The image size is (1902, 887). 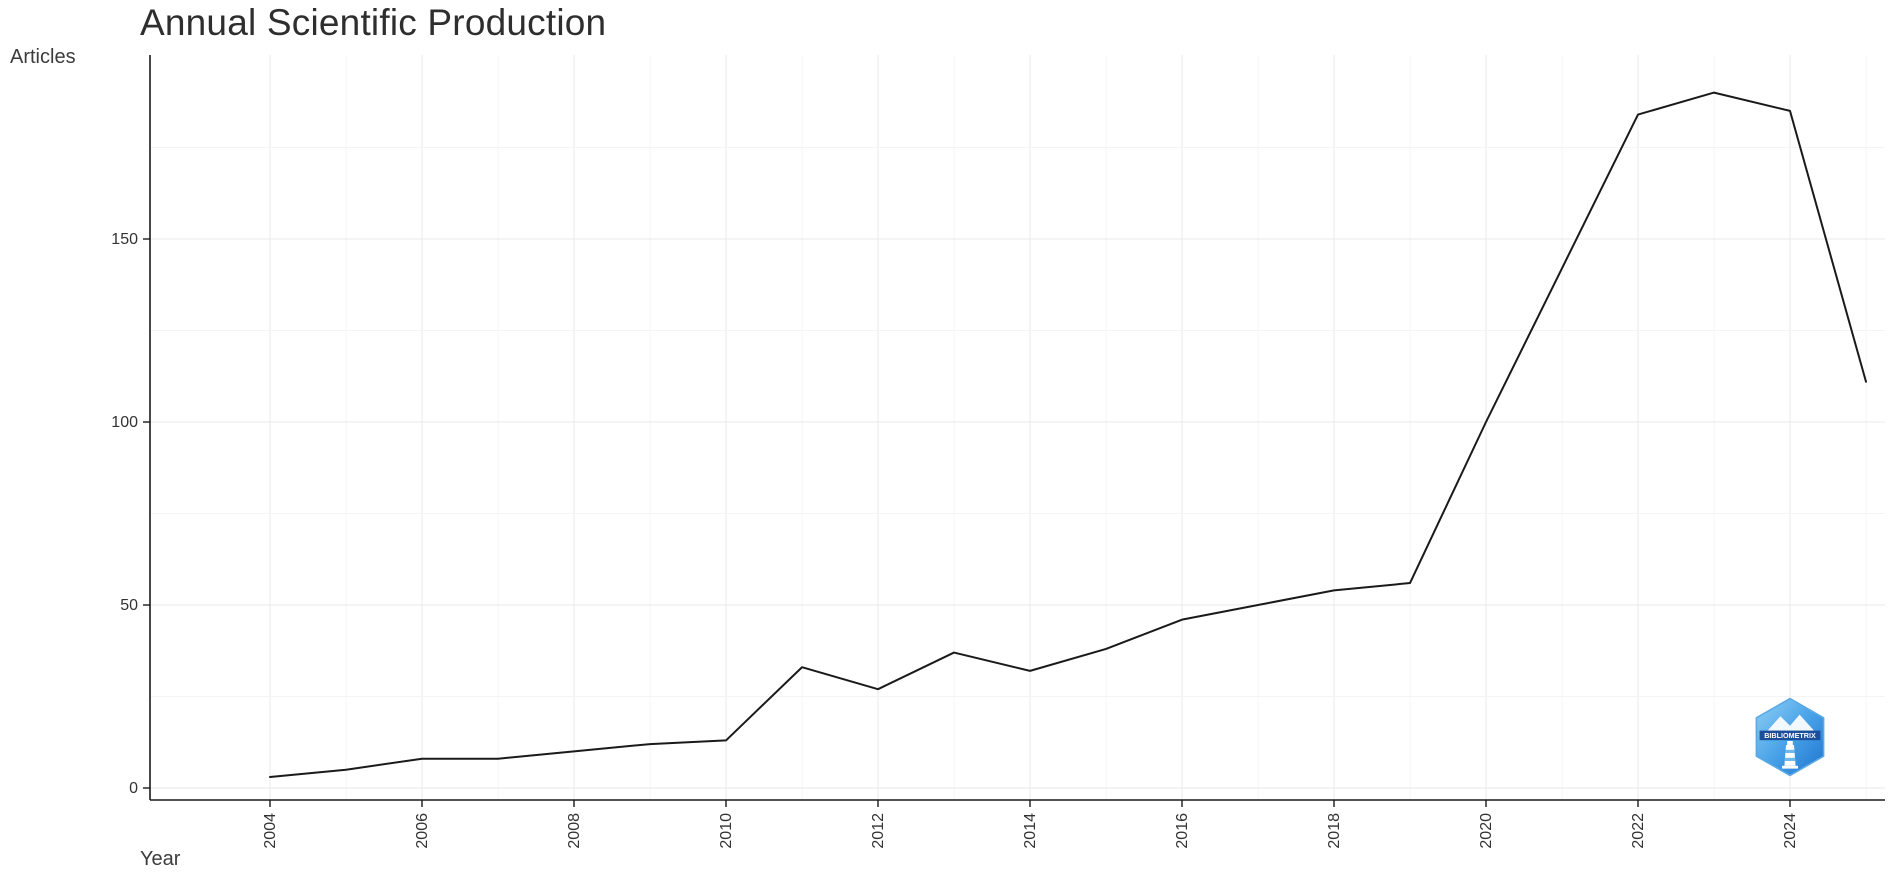 I want to click on x-tick-label: 2014, so click(x=1030, y=831).